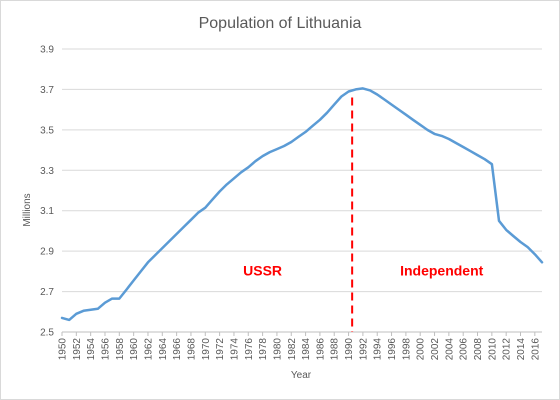 This screenshot has height=400, width=560. Describe the element at coordinates (220, 349) in the screenshot. I see `x-tick-label: 1972` at that location.